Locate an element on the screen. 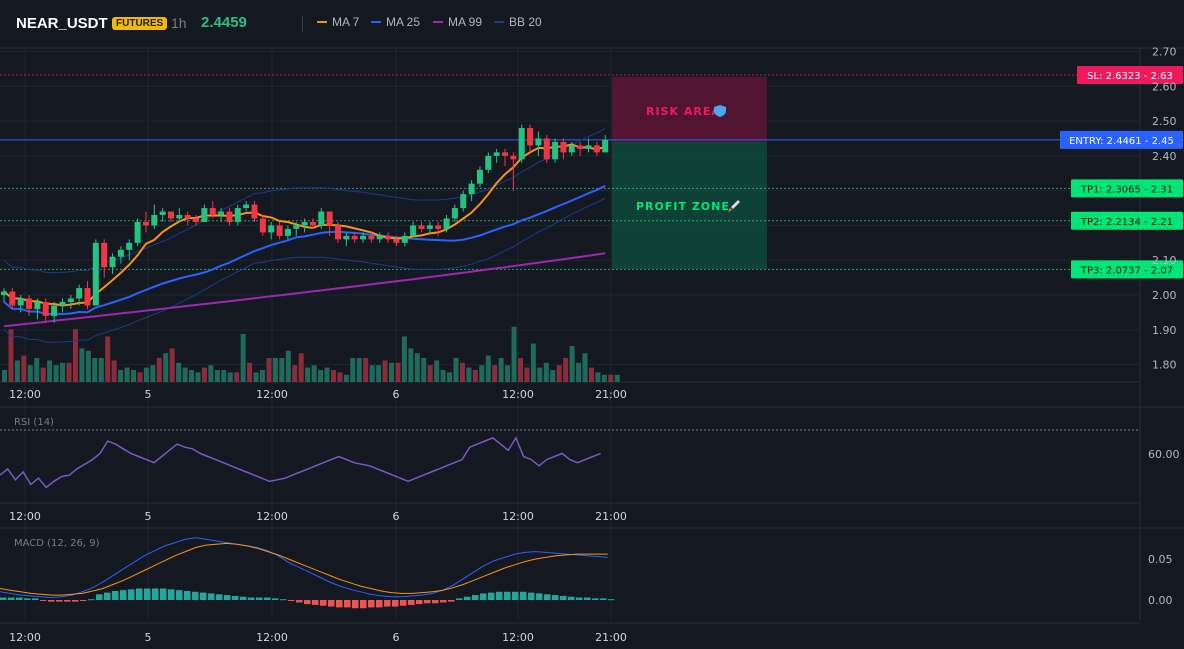  rsi-title: RSI (14) is located at coordinates (34, 422).